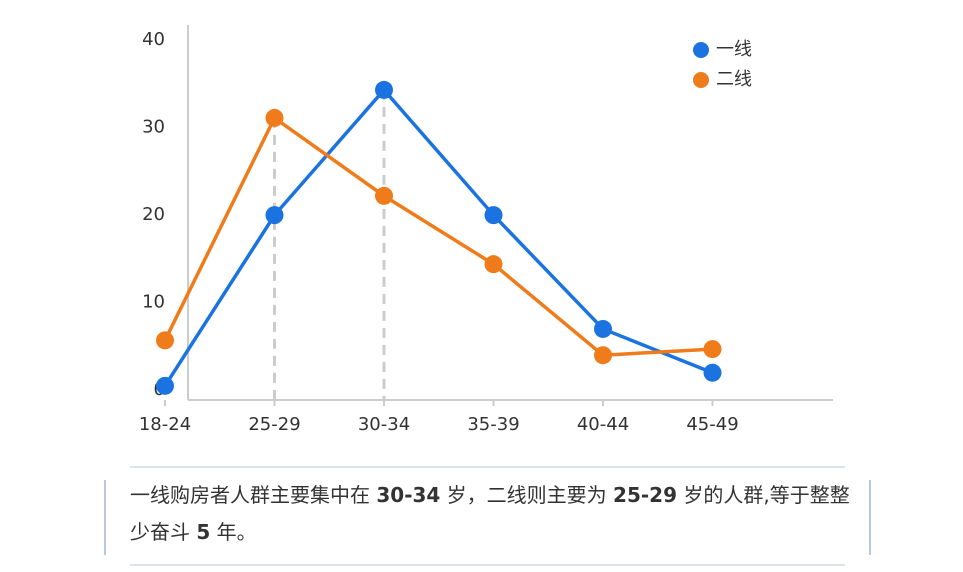  What do you see at coordinates (253, 495) in the screenshot?
I see `caption-text: 一线购房者人群主要集中在` at bounding box center [253, 495].